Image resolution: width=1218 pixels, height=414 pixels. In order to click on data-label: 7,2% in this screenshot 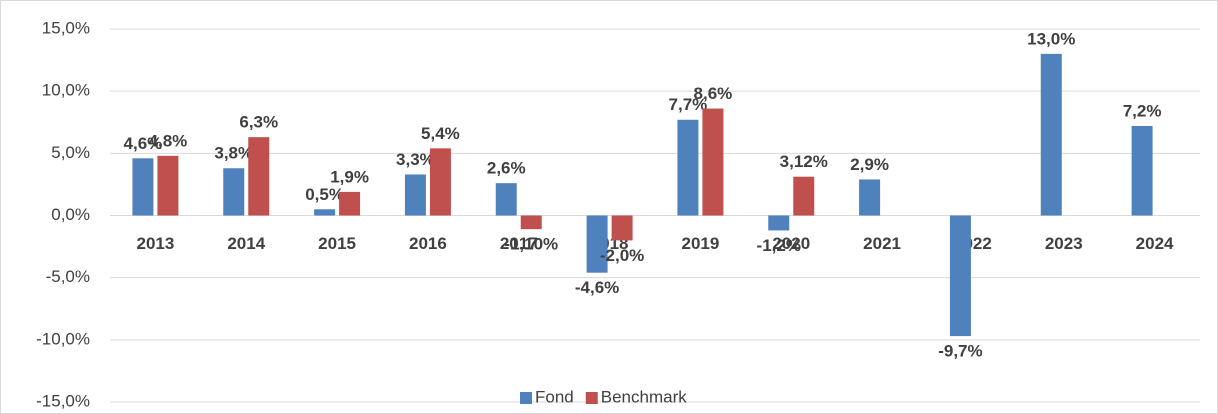, I will do `click(1142, 110)`.